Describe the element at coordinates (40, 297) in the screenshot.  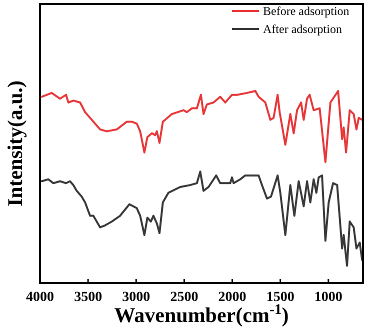
I see `x-tick-label: 4000` at that location.